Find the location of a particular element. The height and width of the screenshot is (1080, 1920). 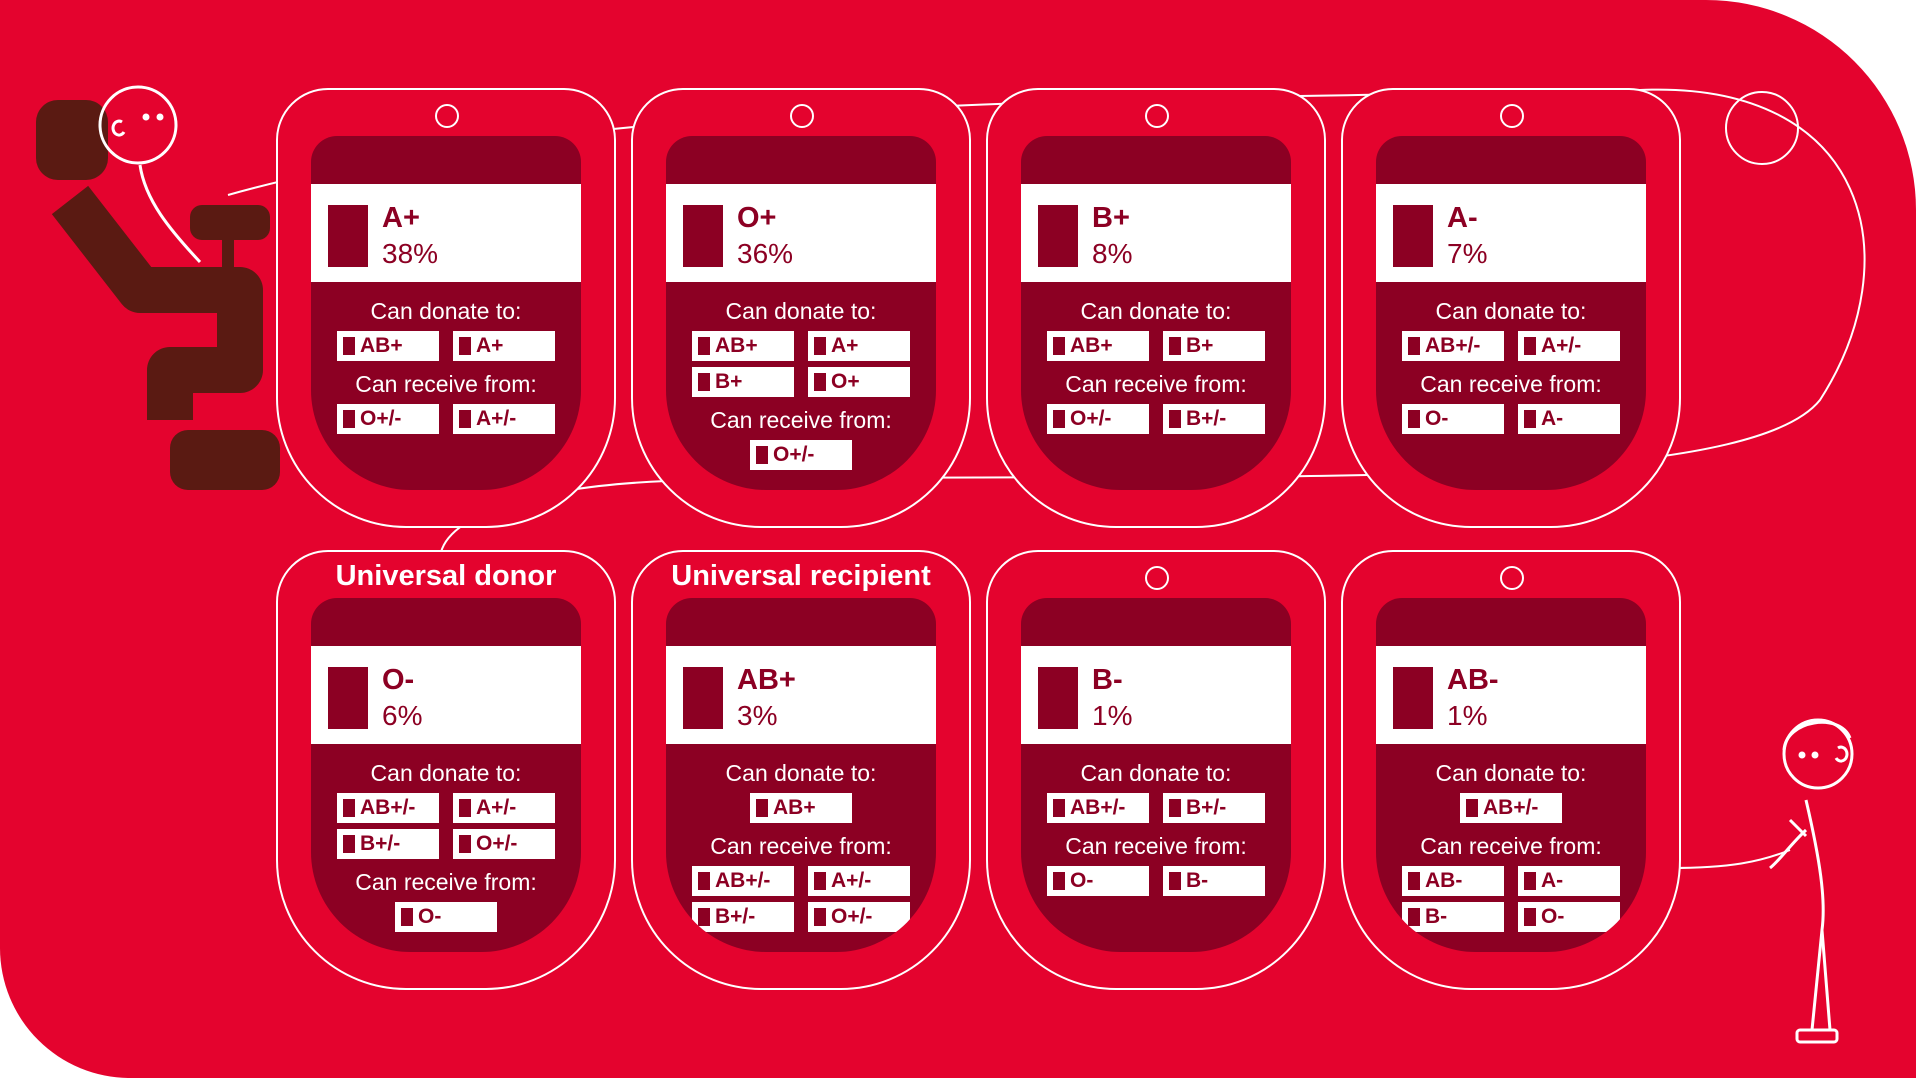

donate-to-list: AB+/- is located at coordinates (1511, 808).